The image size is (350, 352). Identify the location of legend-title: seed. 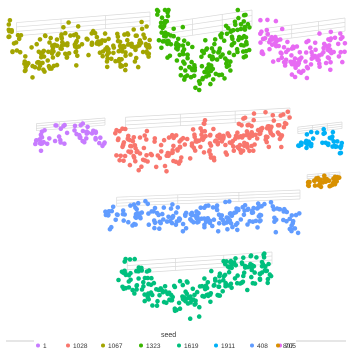
(168, 335).